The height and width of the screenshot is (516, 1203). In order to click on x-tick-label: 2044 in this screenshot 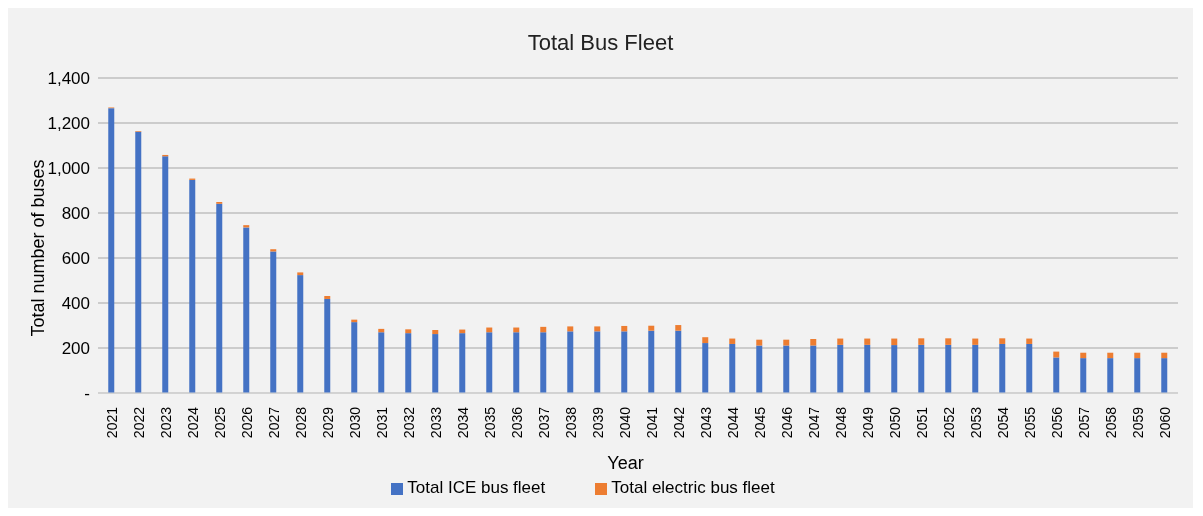, I will do `click(732, 422)`.